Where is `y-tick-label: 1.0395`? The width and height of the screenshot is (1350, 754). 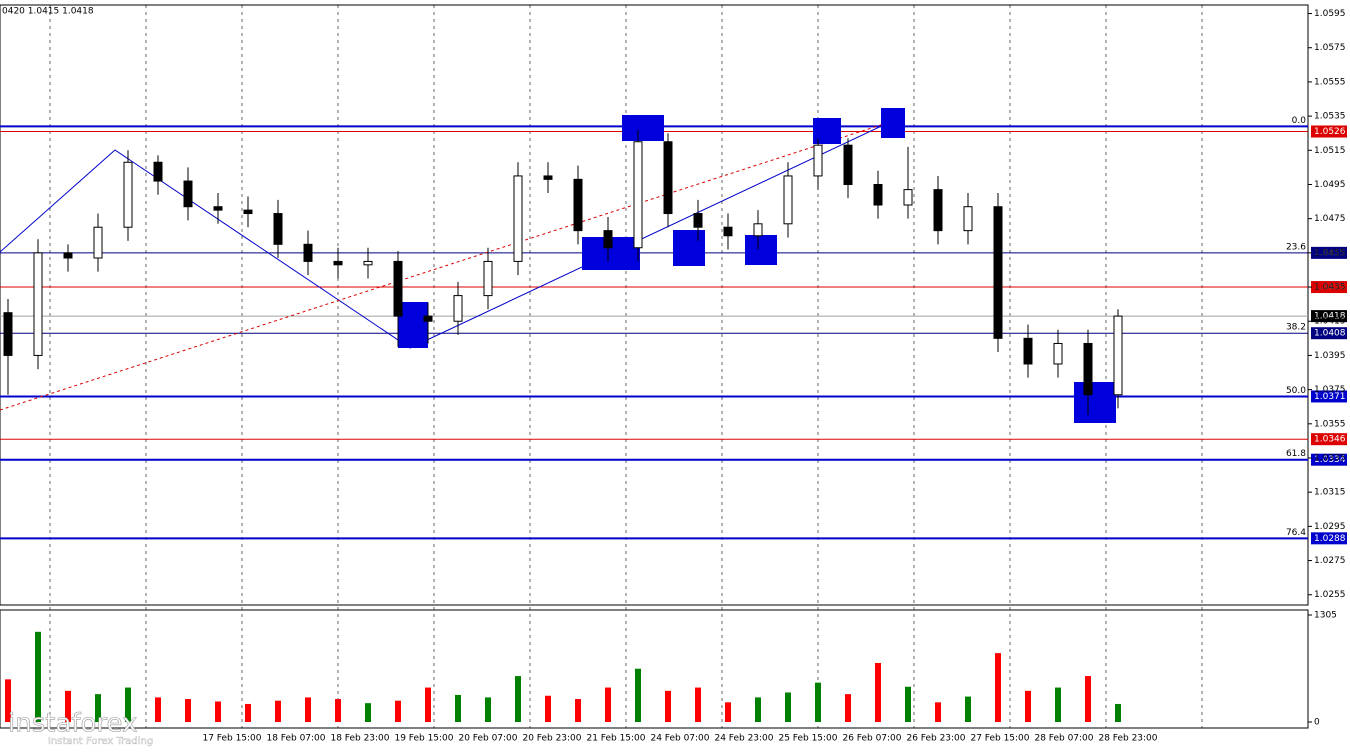
y-tick-label: 1.0395 is located at coordinates (1330, 356).